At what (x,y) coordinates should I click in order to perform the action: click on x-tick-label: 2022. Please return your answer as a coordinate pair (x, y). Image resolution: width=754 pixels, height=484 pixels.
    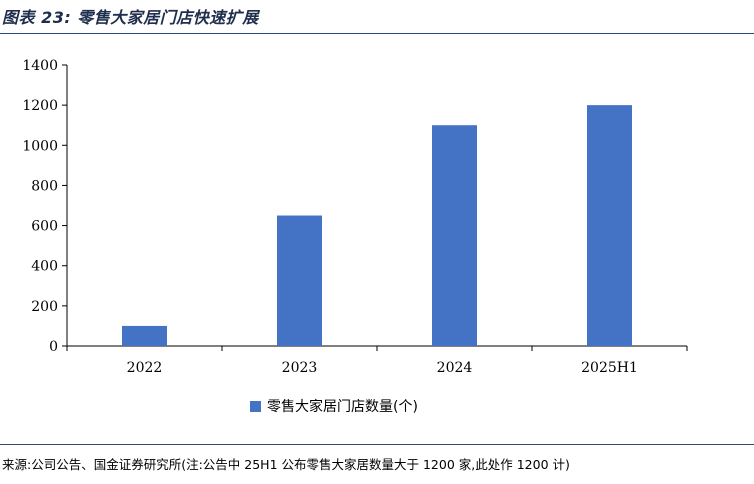
    Looking at the image, I should click on (145, 368).